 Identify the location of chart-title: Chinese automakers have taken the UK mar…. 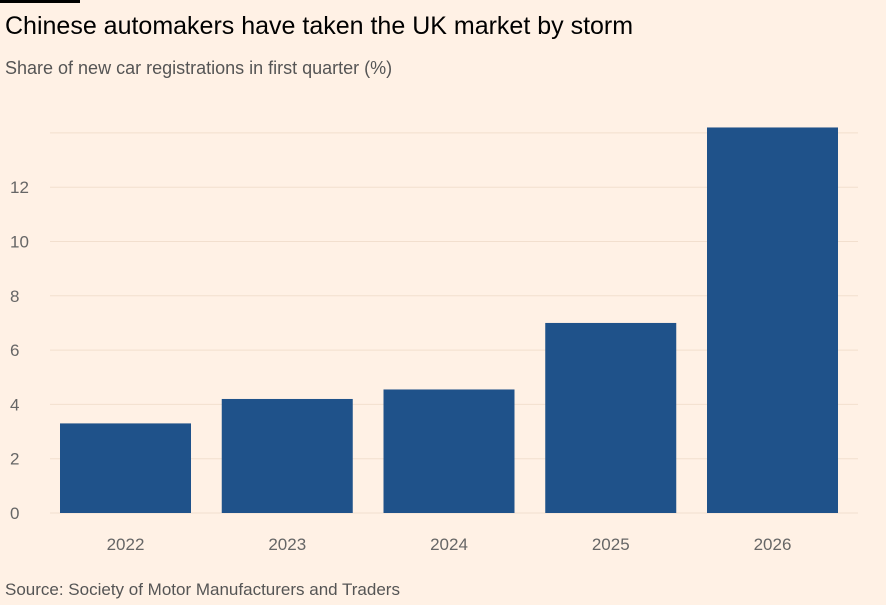
(319, 26).